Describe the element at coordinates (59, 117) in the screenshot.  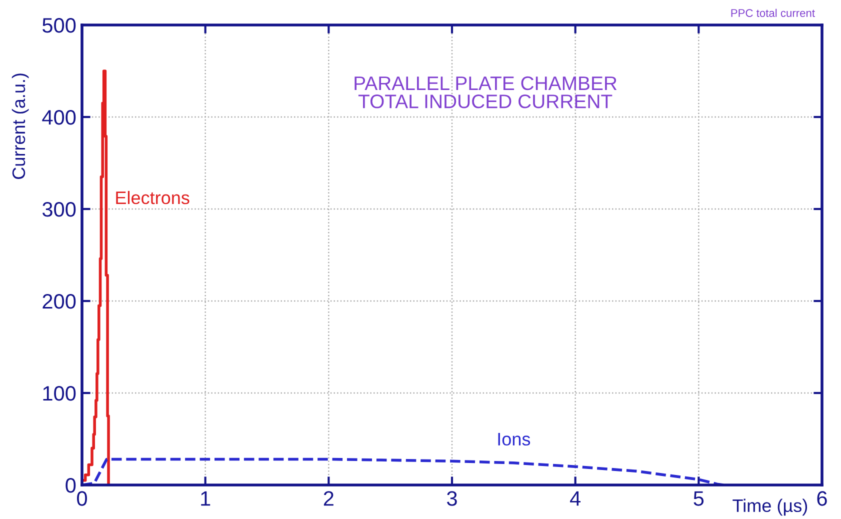
I see `y-tick-label: 400` at that location.